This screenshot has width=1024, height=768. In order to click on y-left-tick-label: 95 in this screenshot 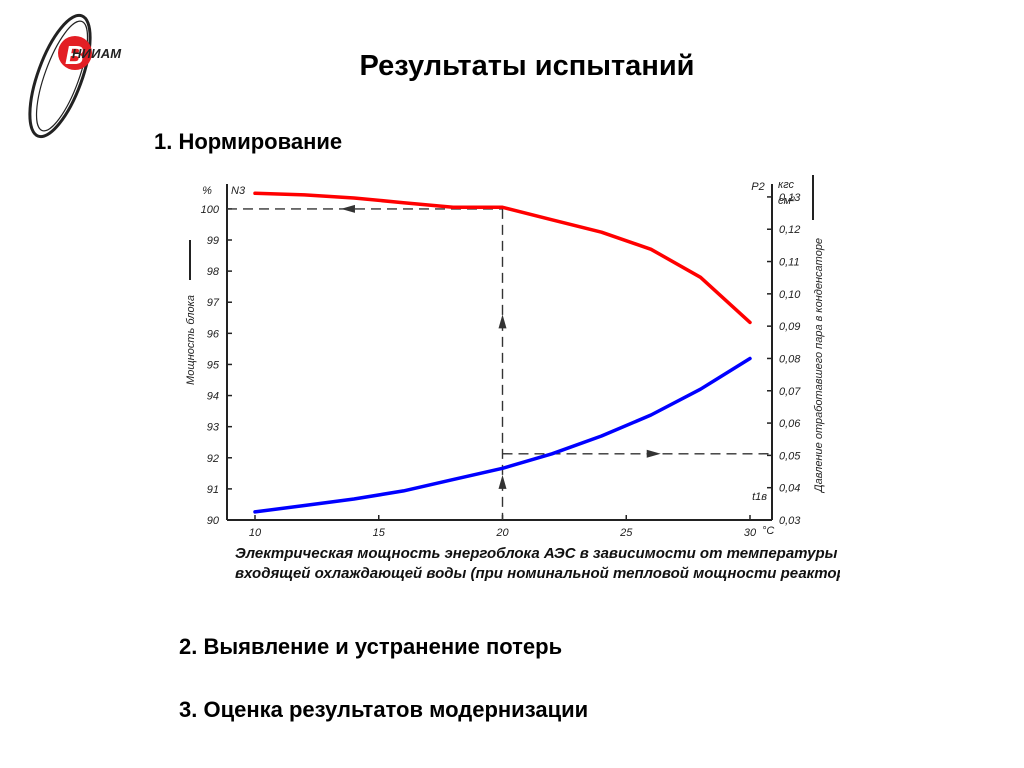, I will do `click(213, 365)`.